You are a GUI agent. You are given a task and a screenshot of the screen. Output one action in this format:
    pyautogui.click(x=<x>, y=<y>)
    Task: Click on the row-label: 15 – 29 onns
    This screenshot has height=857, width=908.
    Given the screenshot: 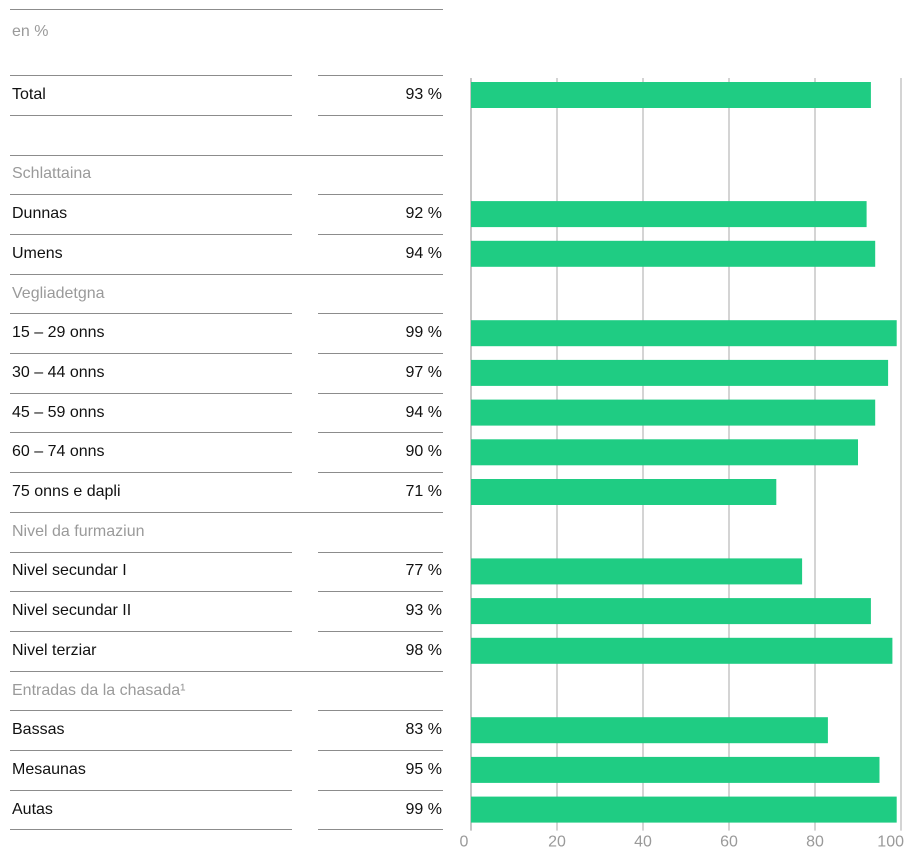 What is the action you would take?
    pyautogui.click(x=58, y=333)
    